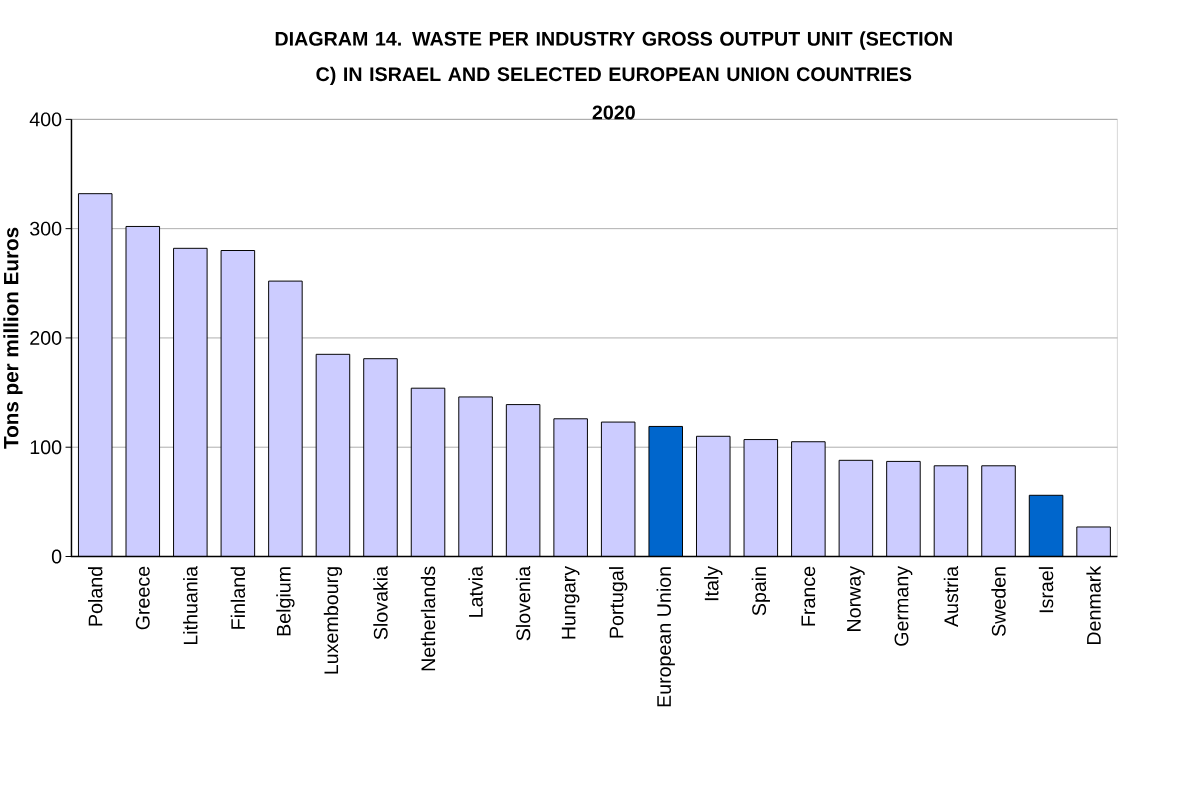  Describe the element at coordinates (951, 596) in the screenshot. I see `x-tick-label: Austria` at that location.